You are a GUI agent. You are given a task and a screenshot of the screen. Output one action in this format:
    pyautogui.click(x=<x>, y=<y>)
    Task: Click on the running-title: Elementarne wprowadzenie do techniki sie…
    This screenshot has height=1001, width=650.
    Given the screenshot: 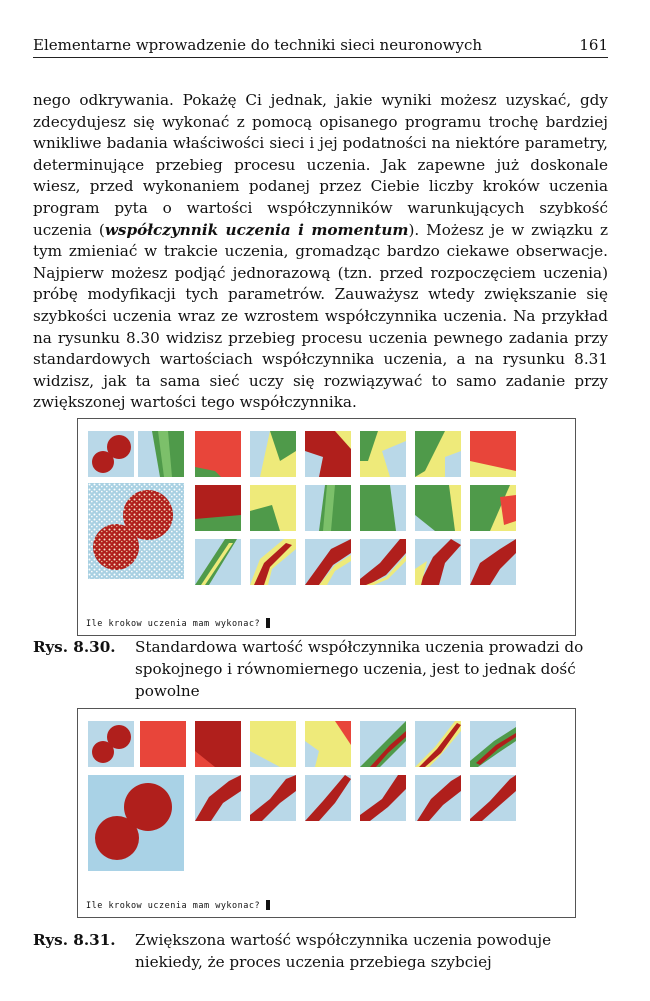 What is the action you would take?
    pyautogui.click(x=258, y=45)
    